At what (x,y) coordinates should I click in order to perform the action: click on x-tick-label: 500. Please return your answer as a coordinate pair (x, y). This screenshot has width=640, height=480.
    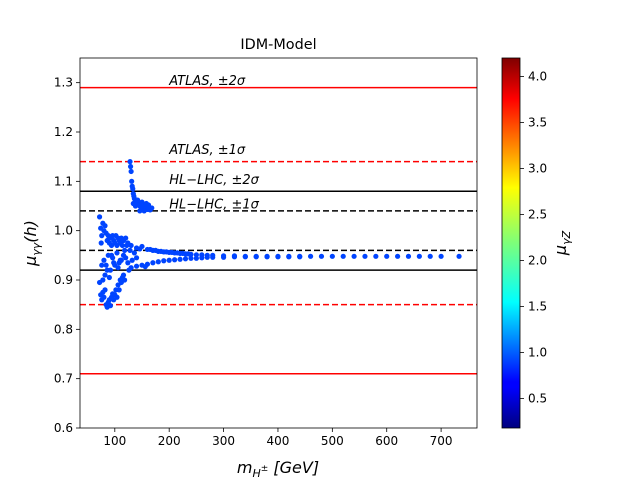
    Looking at the image, I should click on (332, 441).